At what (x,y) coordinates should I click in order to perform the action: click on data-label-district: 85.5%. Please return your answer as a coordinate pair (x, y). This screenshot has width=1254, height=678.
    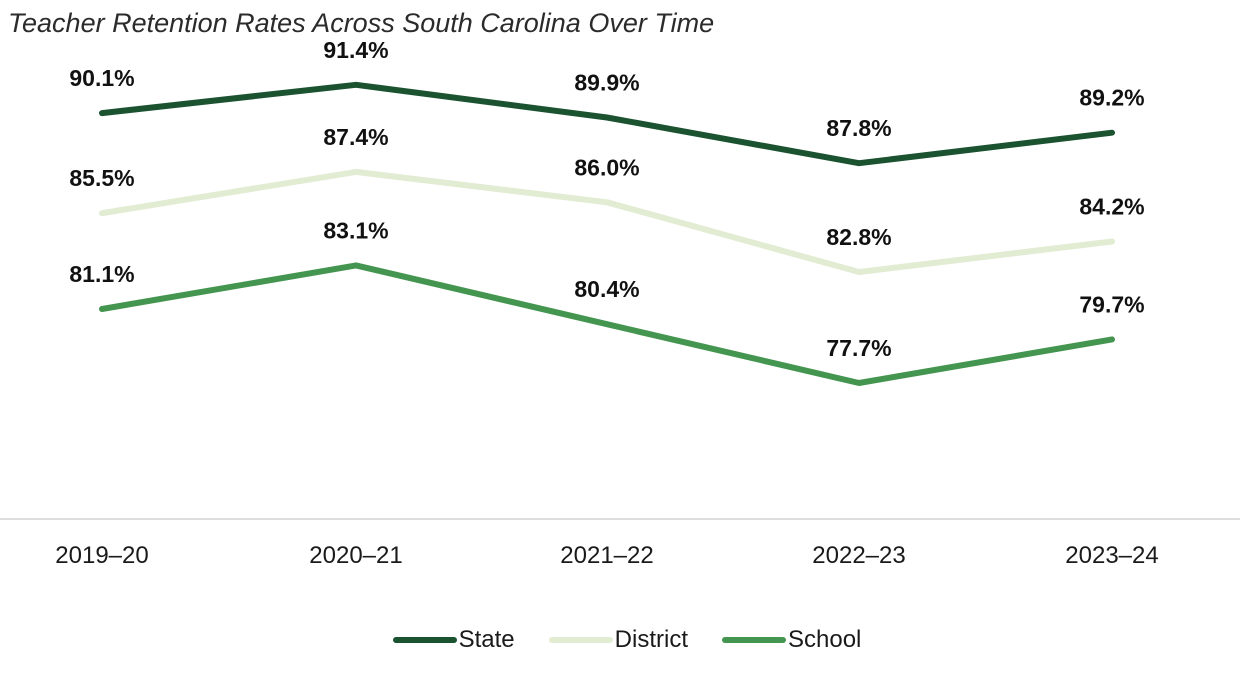
    Looking at the image, I should click on (101, 178).